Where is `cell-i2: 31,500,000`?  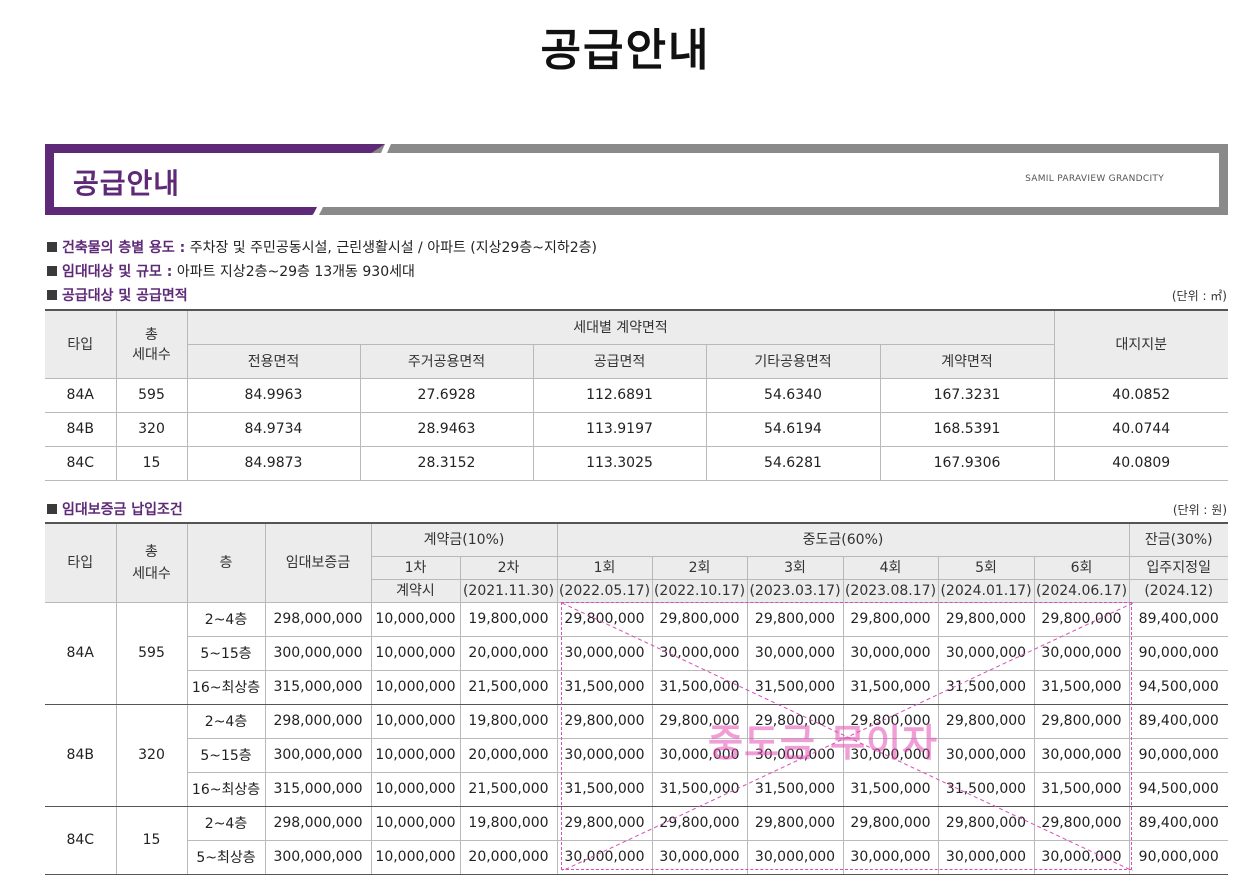
cell-i2: 31,500,000 is located at coordinates (699, 687).